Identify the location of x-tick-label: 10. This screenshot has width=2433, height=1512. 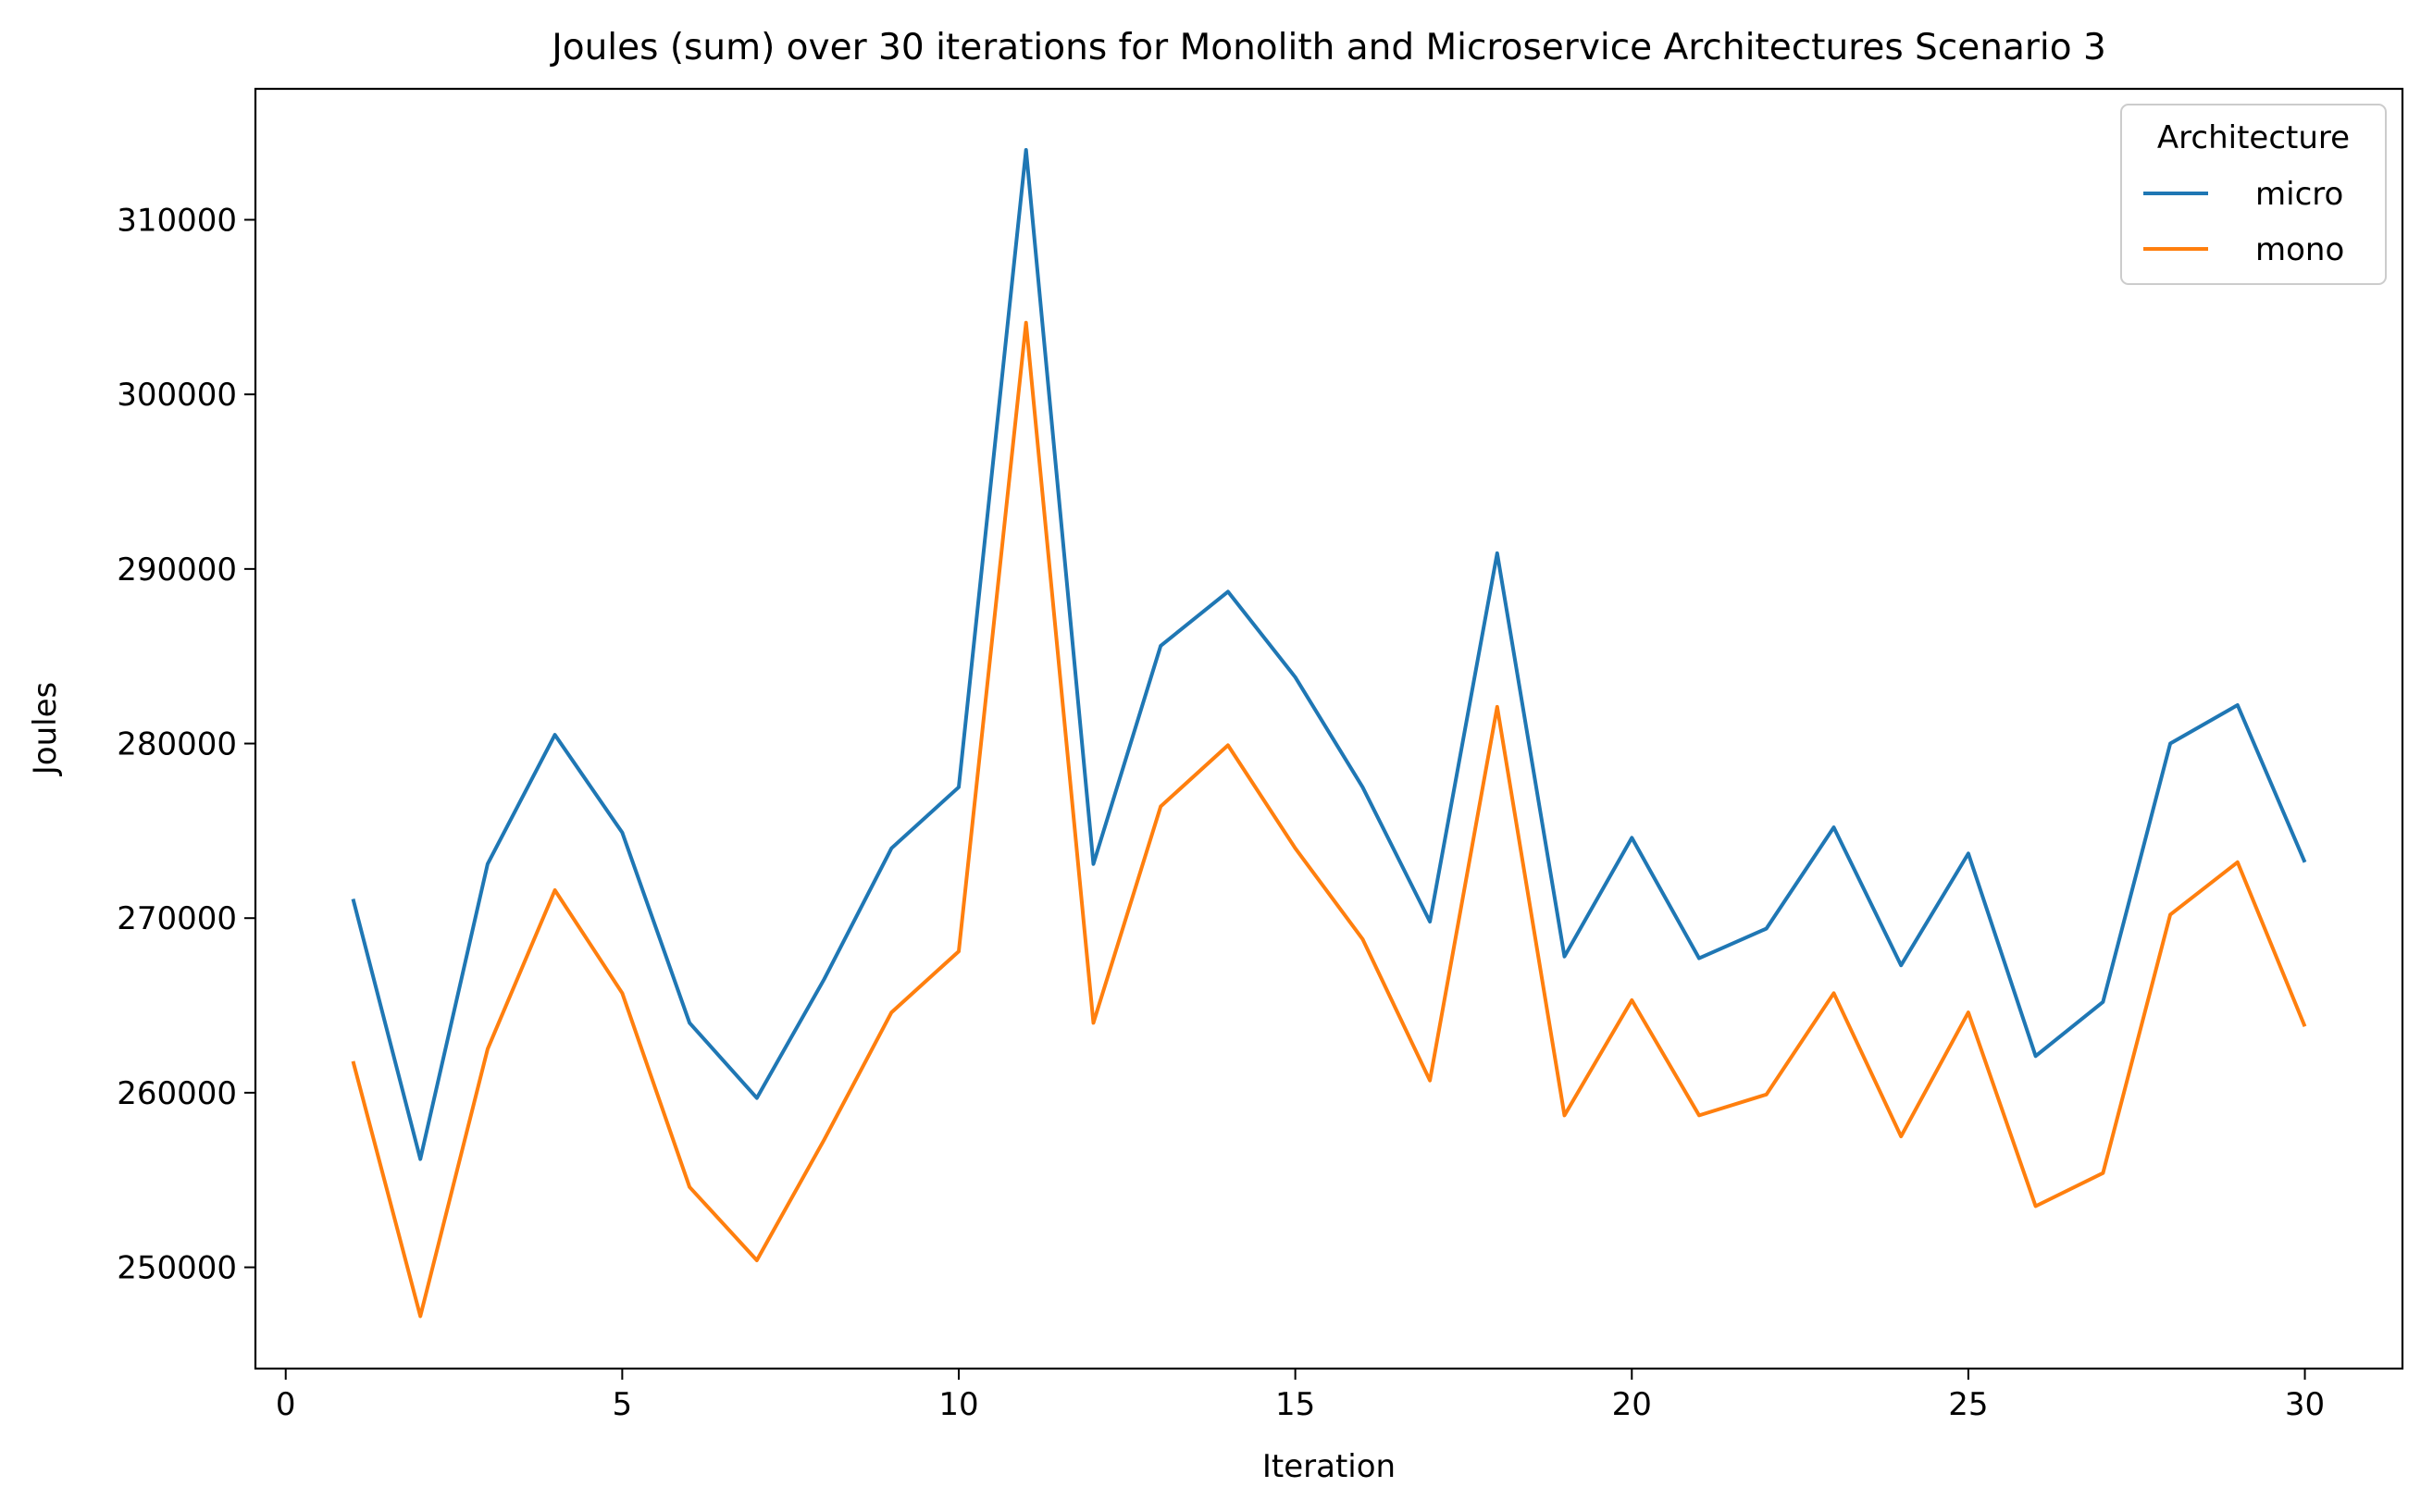
(958, 1404).